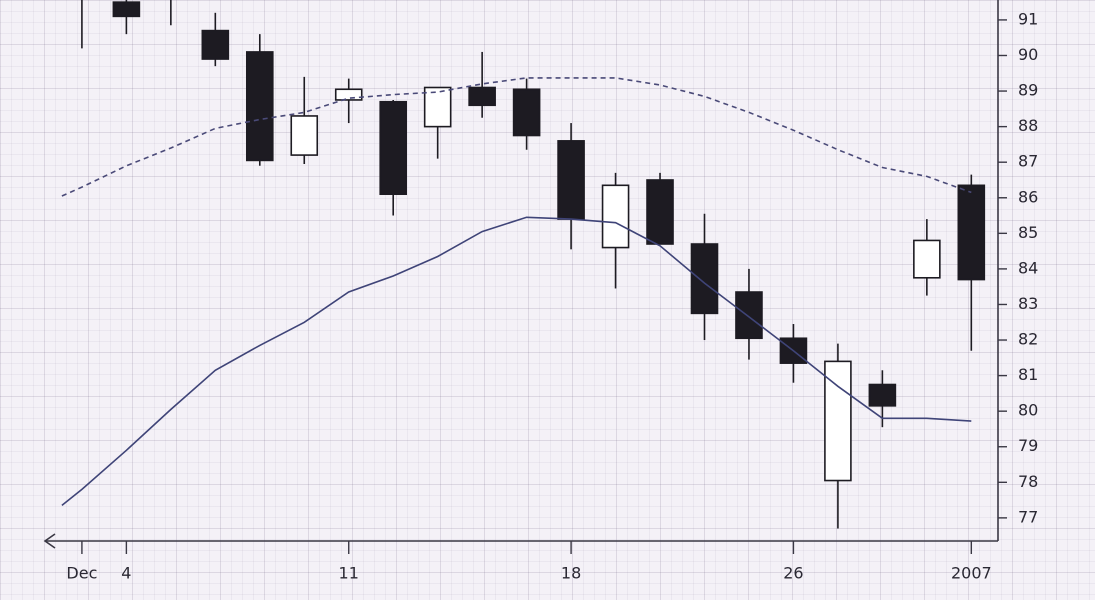 Image resolution: width=1095 pixels, height=600 pixels. I want to click on x-tick-label: 4, so click(126, 573).